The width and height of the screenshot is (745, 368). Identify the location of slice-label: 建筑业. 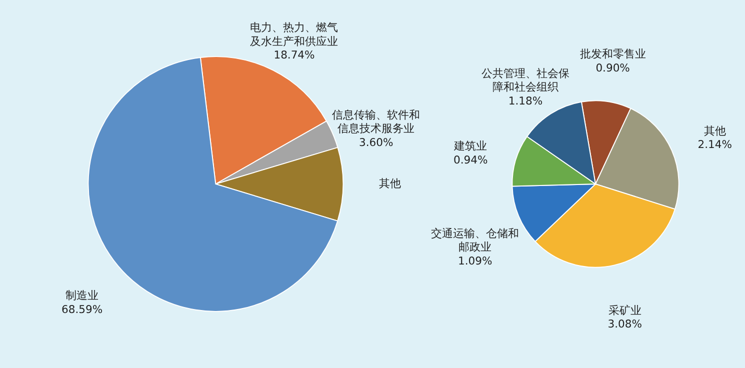
(470, 146).